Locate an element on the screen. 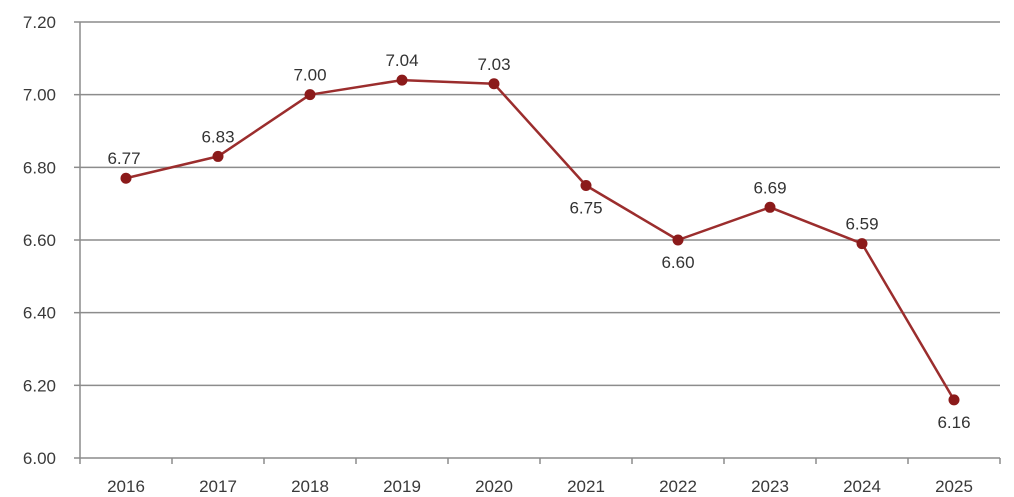 This screenshot has width=1014, height=497. y-tick-label: 6.20 is located at coordinates (39, 385).